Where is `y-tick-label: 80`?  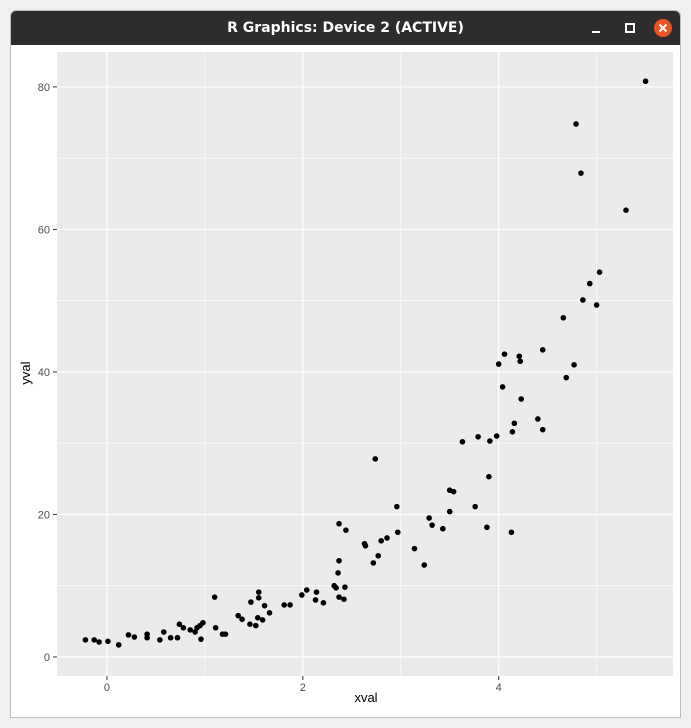 y-tick-label: 80 is located at coordinates (44, 88).